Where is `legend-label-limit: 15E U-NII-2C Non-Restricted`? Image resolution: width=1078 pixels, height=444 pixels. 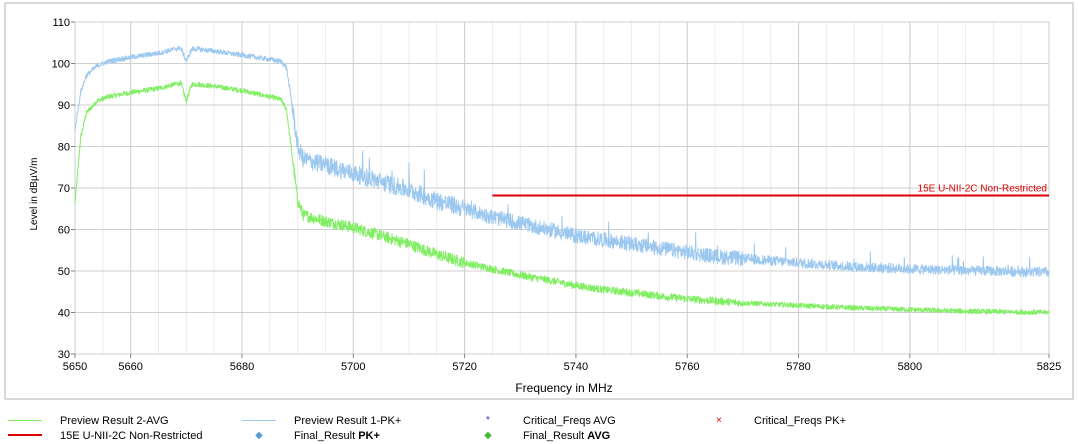
legend-label-limit: 15E U-NII-2C Non-Restricted is located at coordinates (131, 435).